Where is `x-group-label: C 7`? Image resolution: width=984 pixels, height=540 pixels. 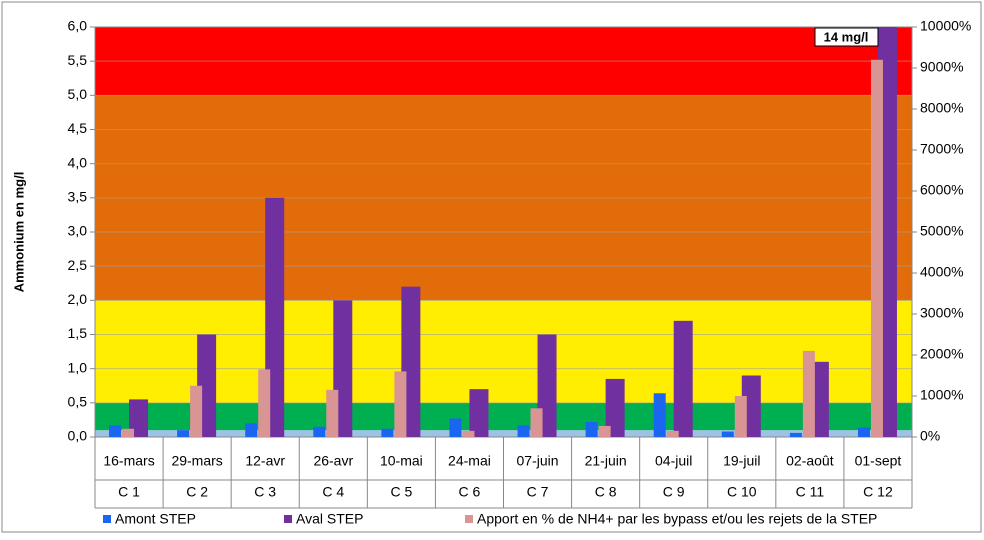 x-group-label: C 7 is located at coordinates (538, 492).